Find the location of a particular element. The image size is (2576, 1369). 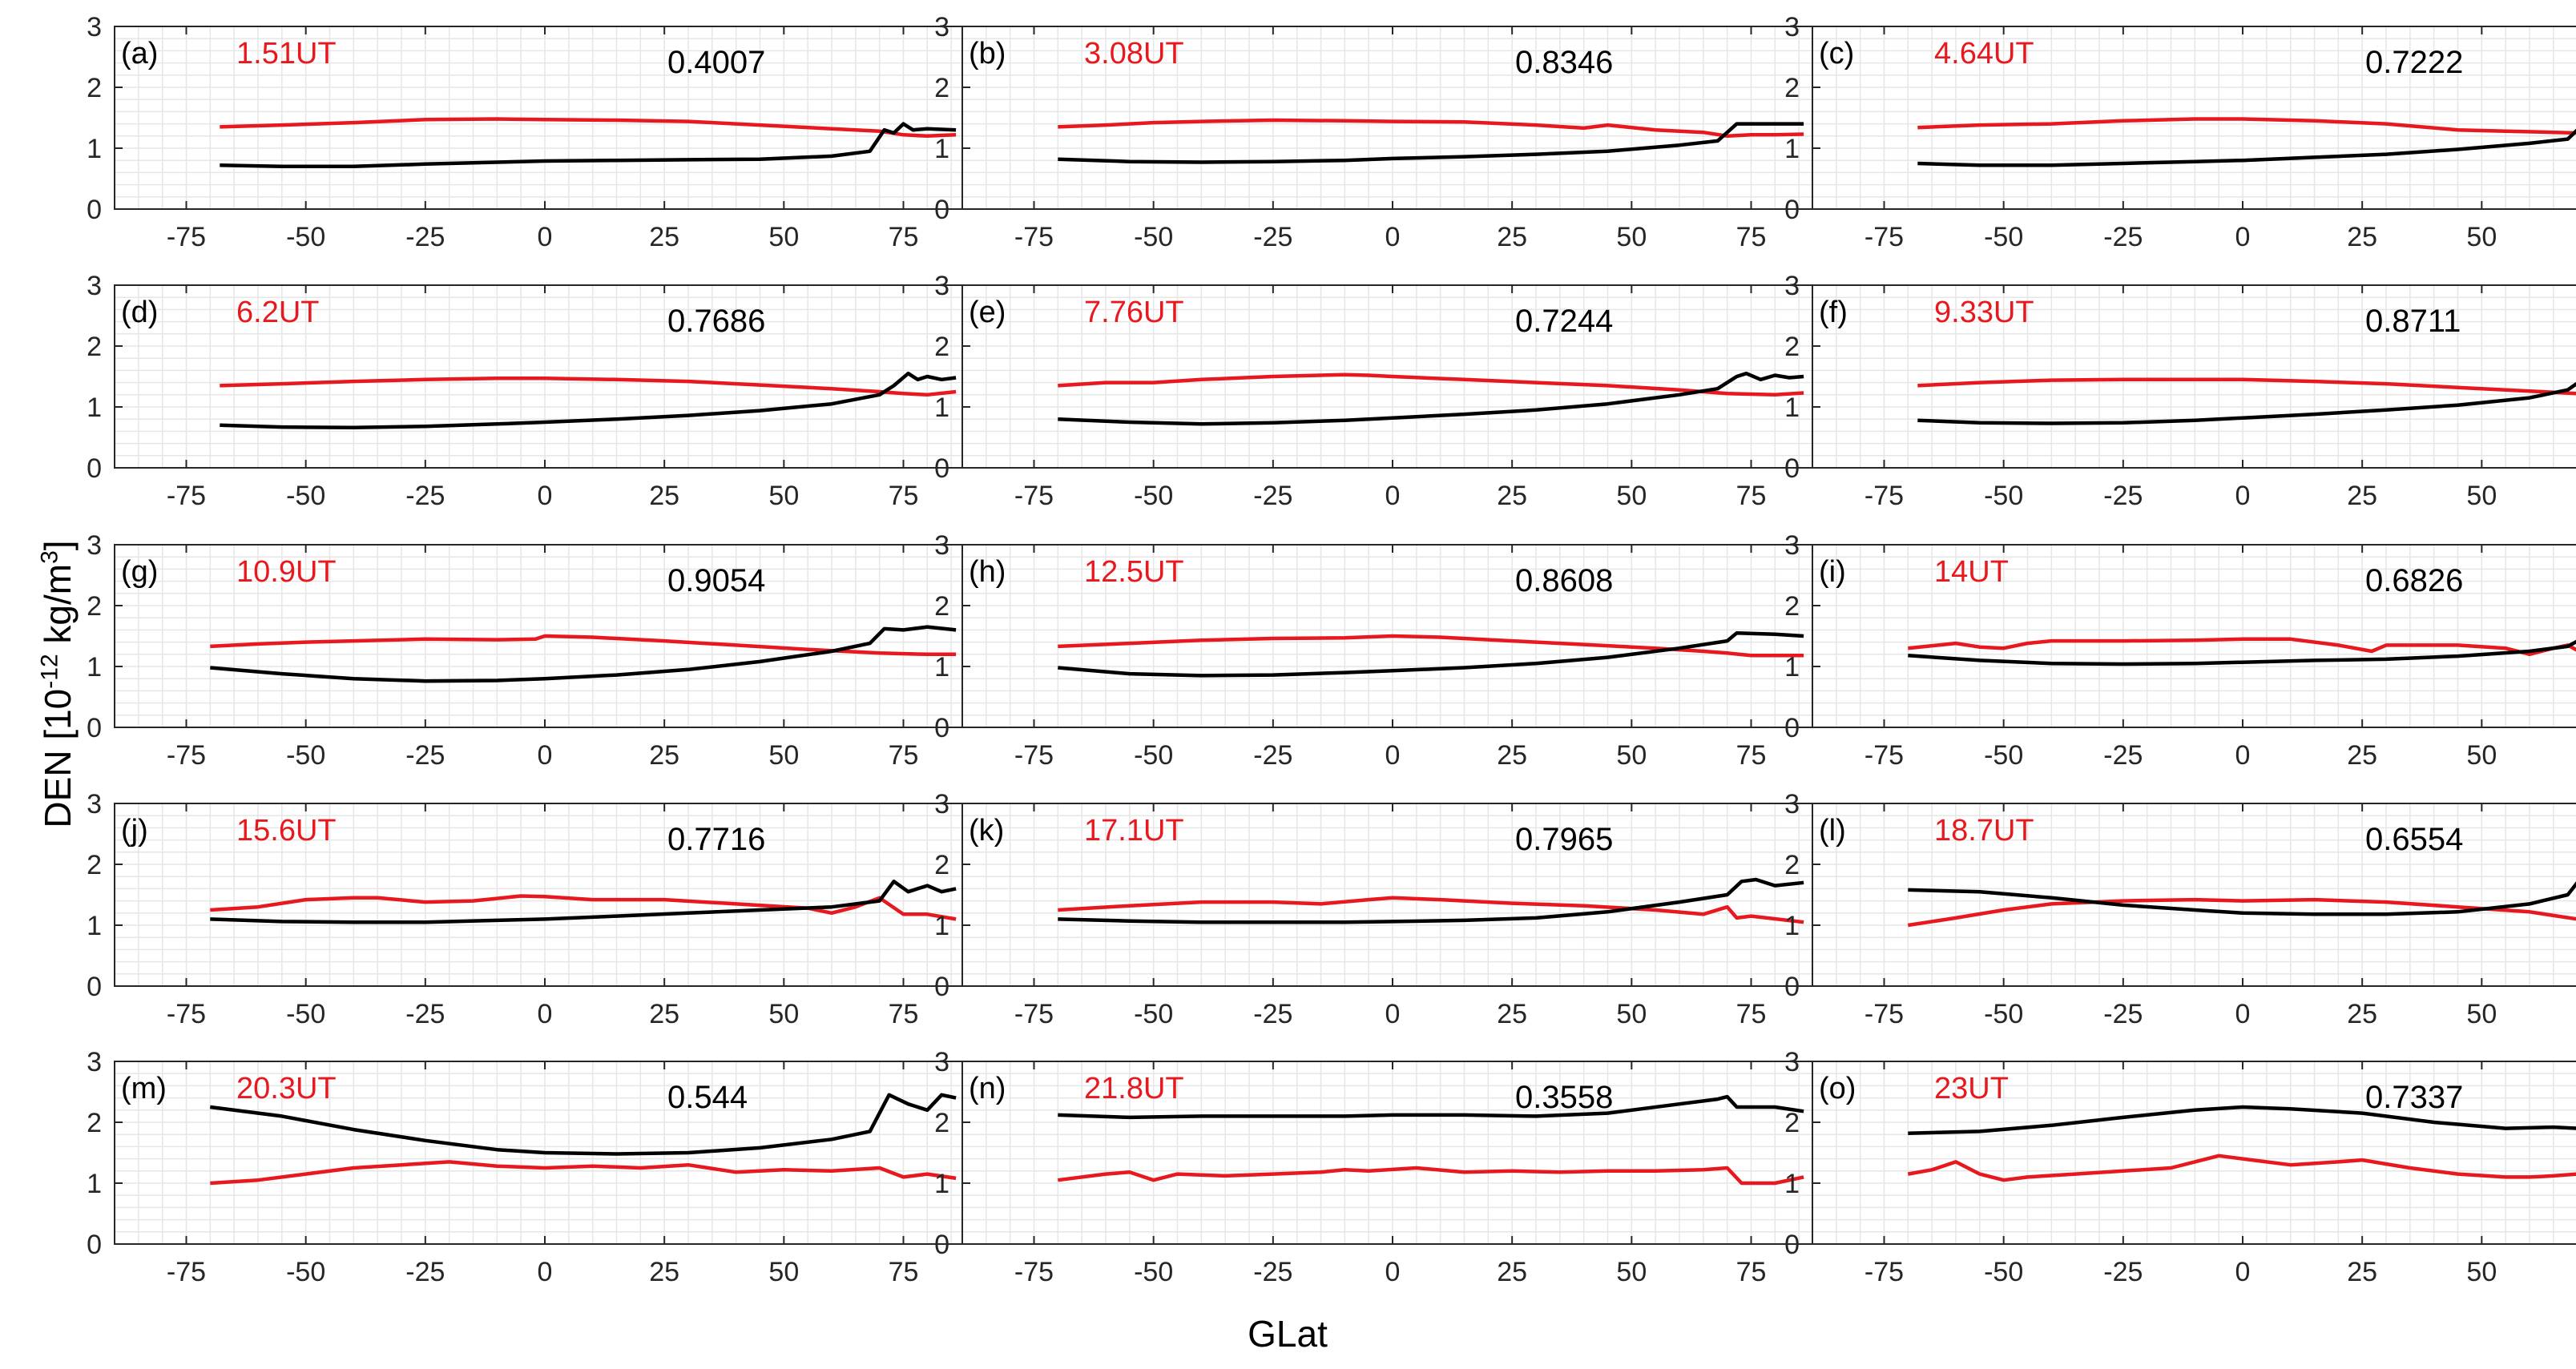

ut-time-label: 9.33UT is located at coordinates (1984, 313).